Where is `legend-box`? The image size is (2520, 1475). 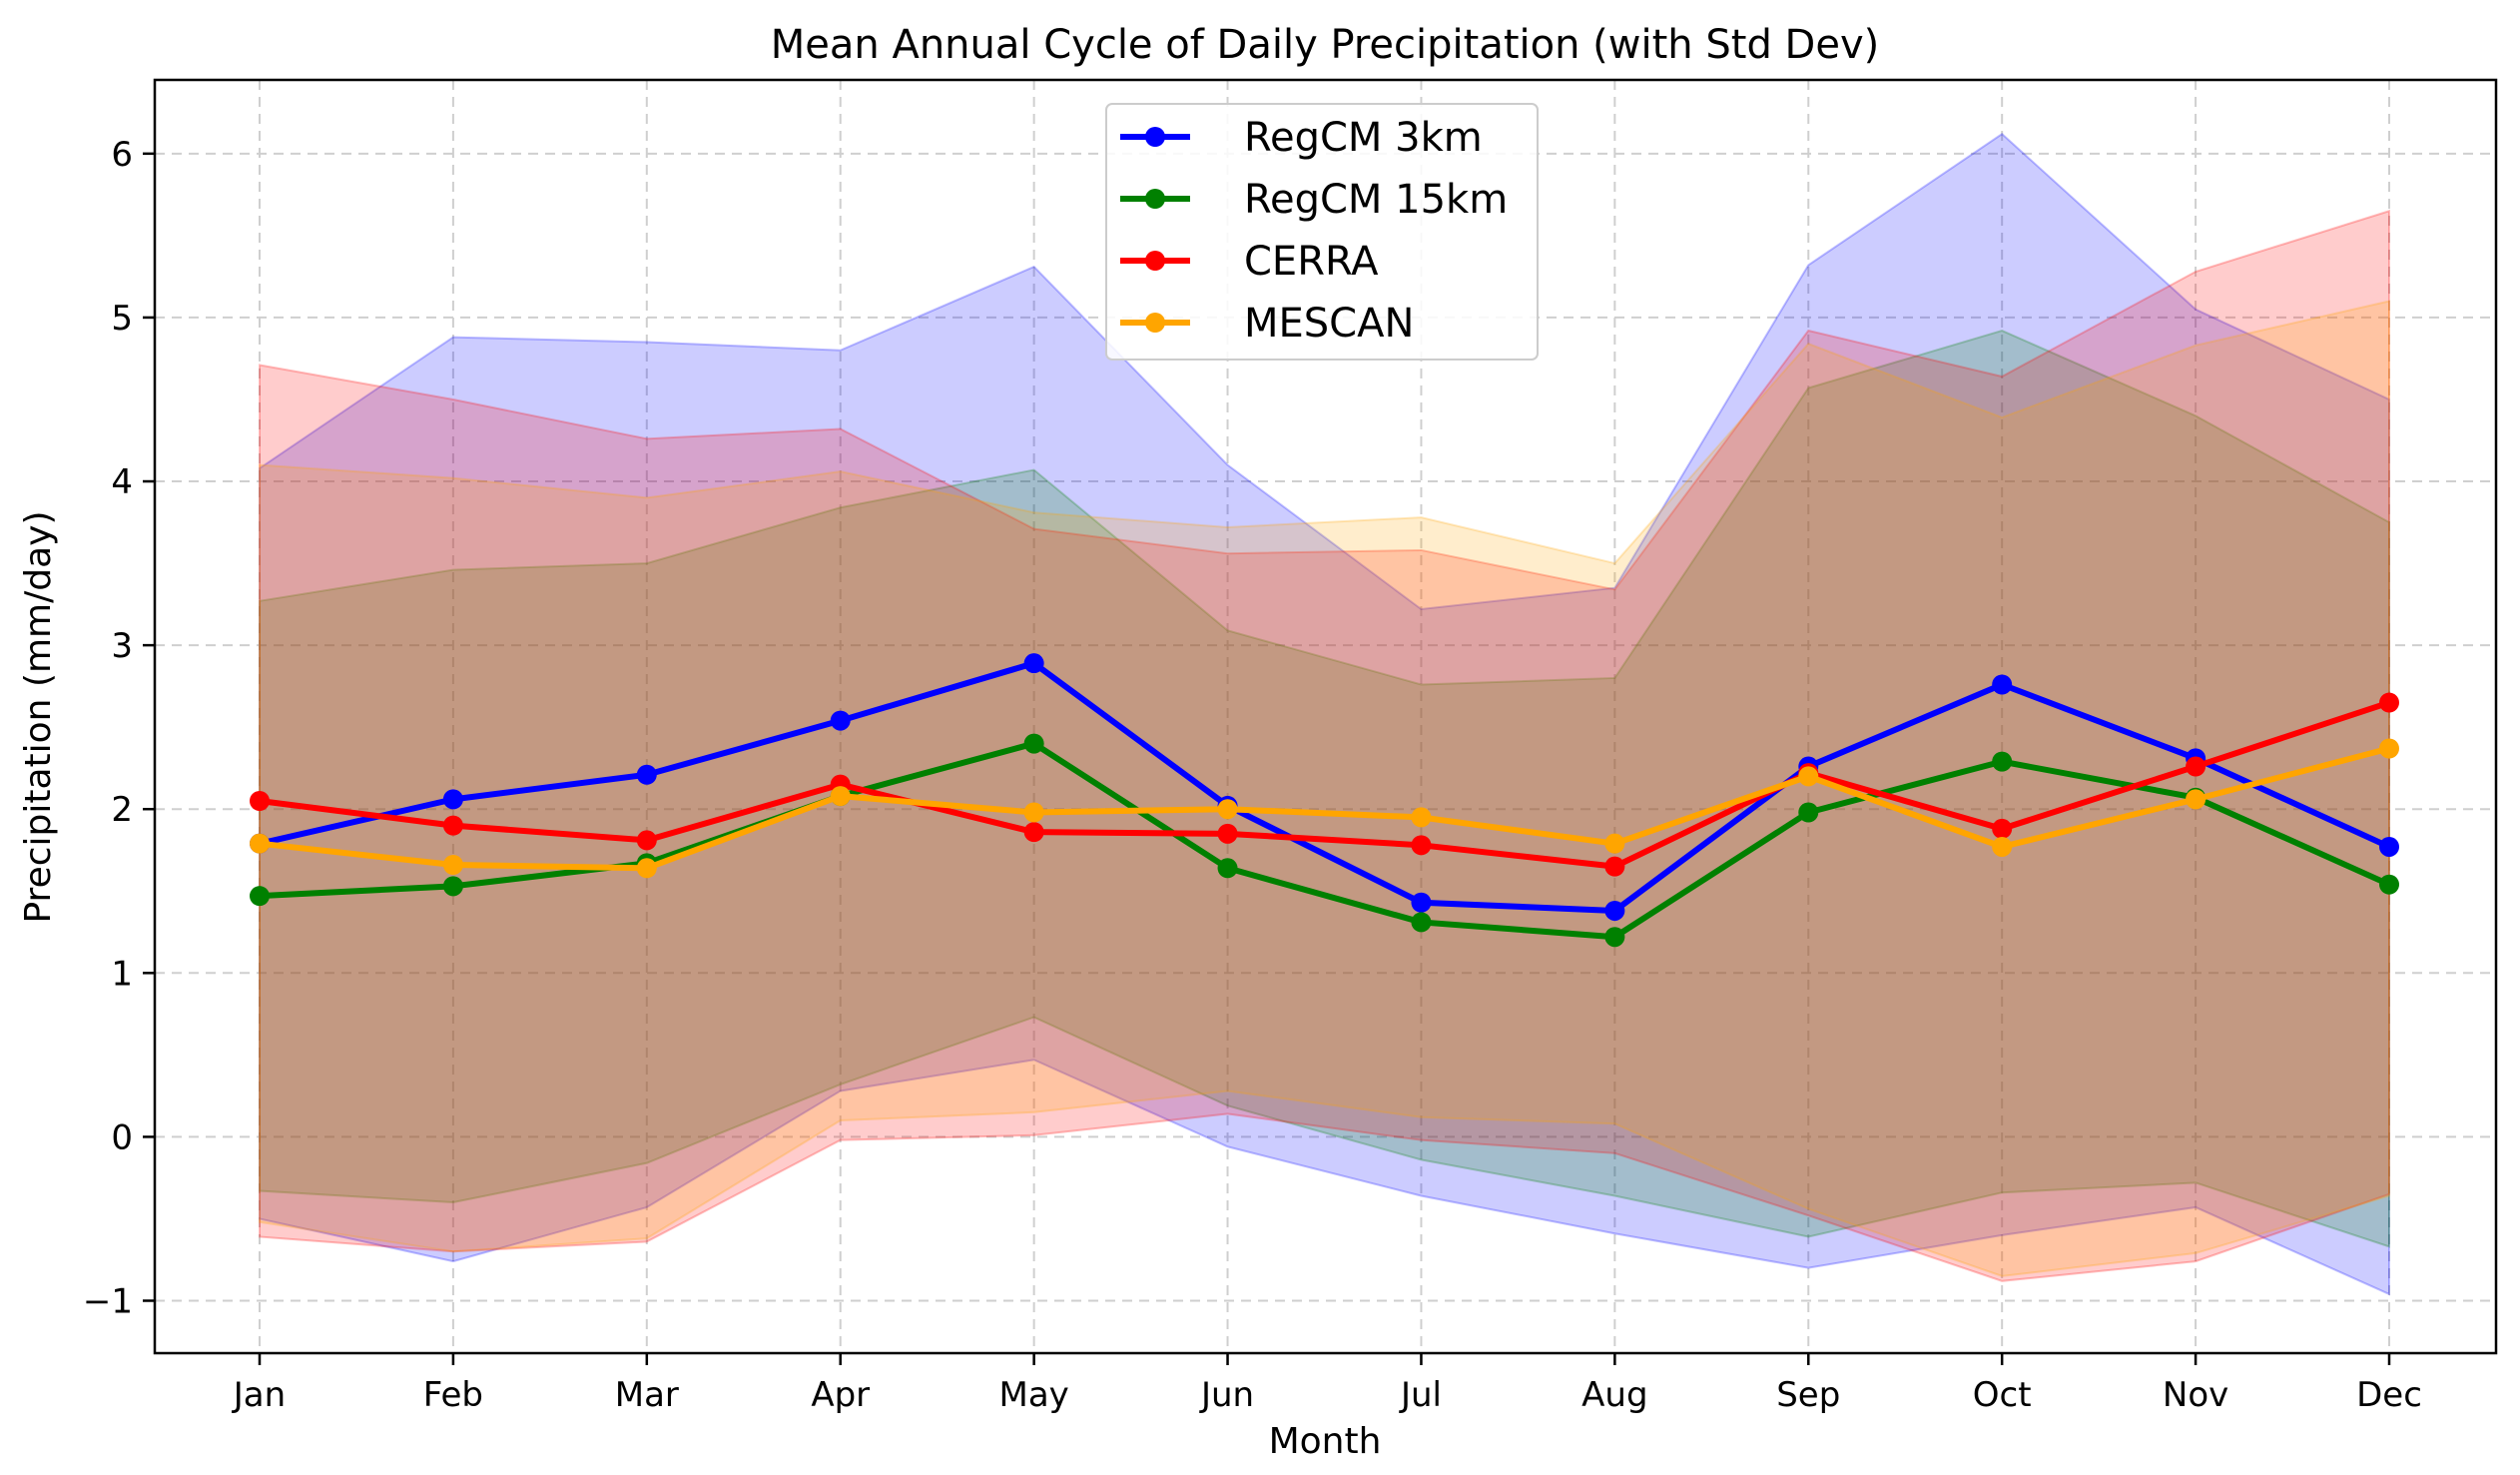
legend-box is located at coordinates (1322, 232).